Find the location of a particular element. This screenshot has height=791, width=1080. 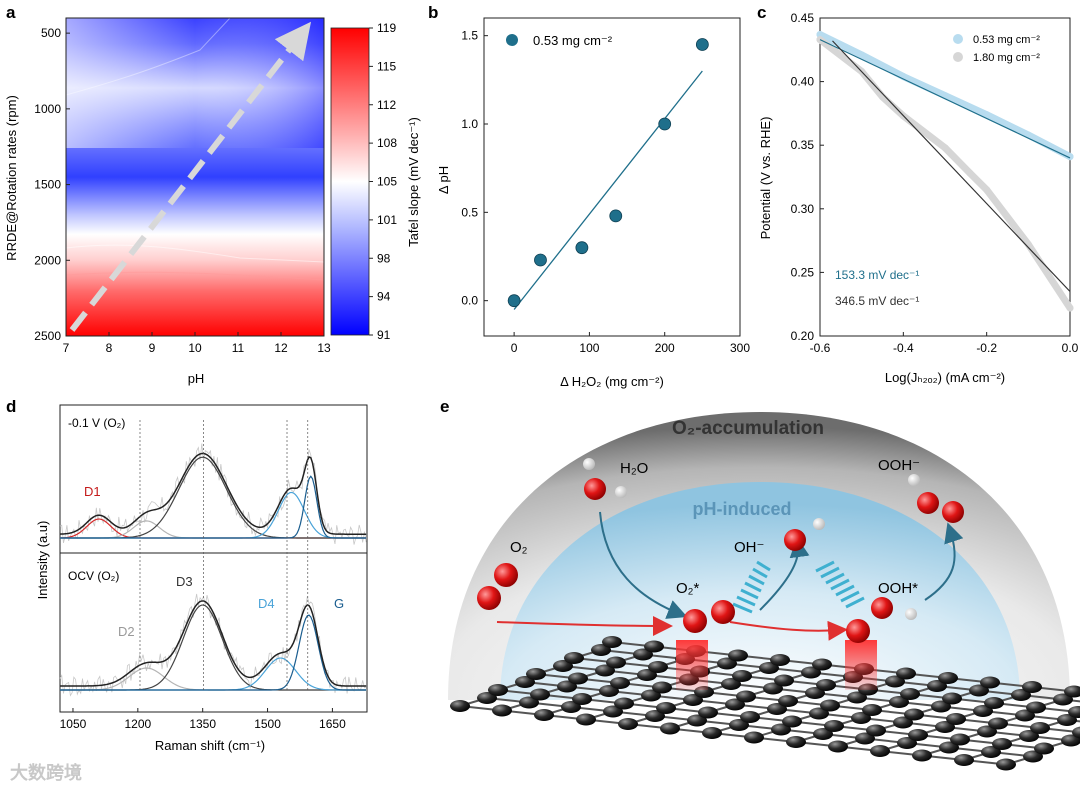

raw-spectrum is located at coordinates (213, 645).